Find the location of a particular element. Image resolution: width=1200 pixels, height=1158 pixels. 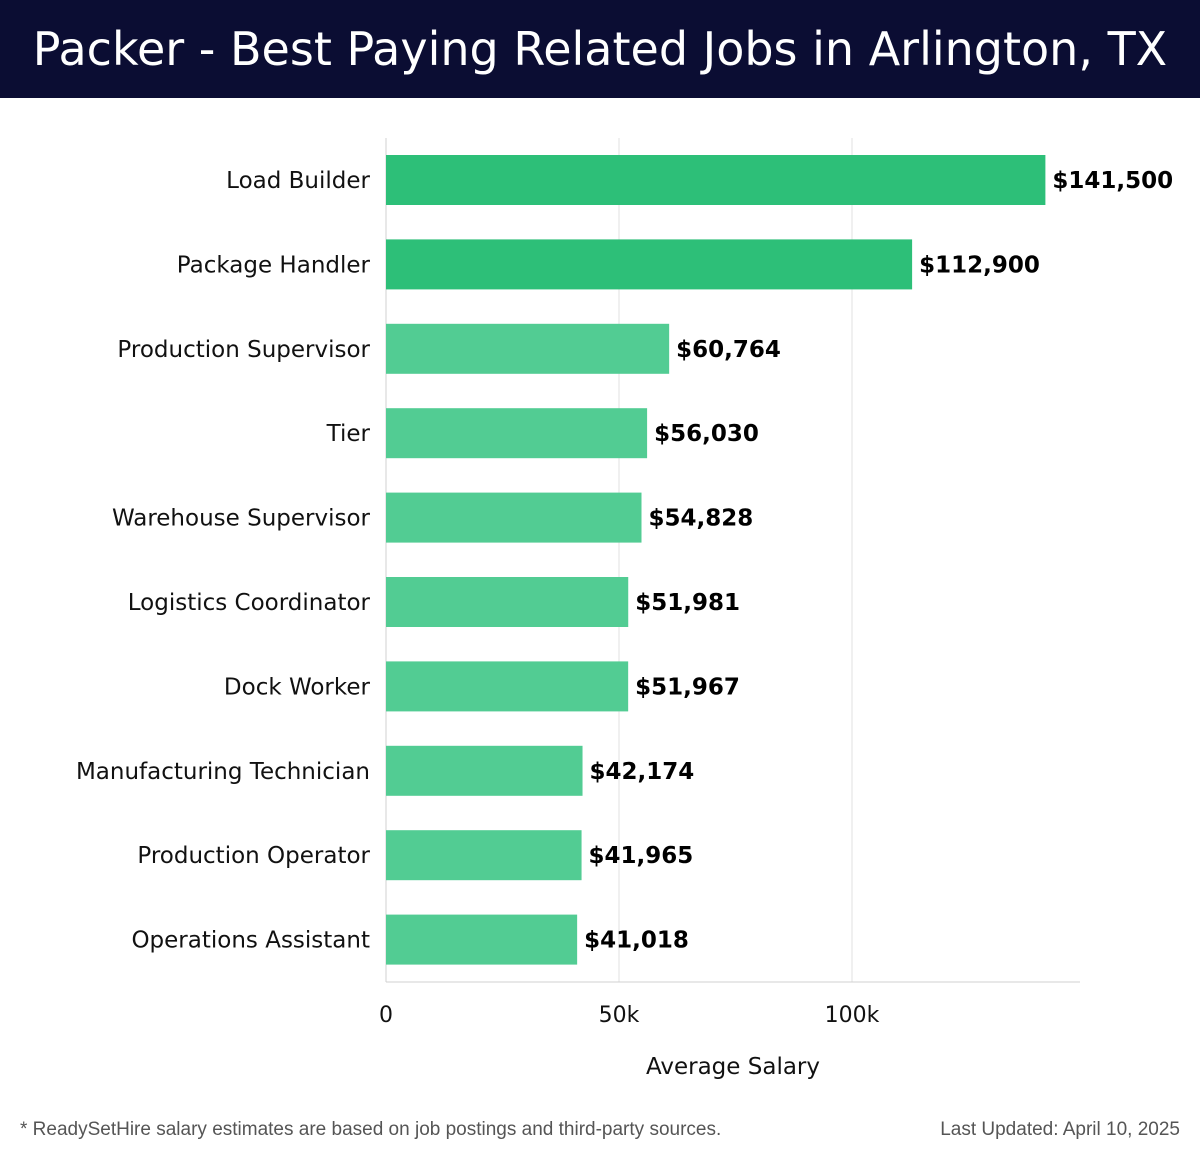

value-label: $51,967 is located at coordinates (687, 687).